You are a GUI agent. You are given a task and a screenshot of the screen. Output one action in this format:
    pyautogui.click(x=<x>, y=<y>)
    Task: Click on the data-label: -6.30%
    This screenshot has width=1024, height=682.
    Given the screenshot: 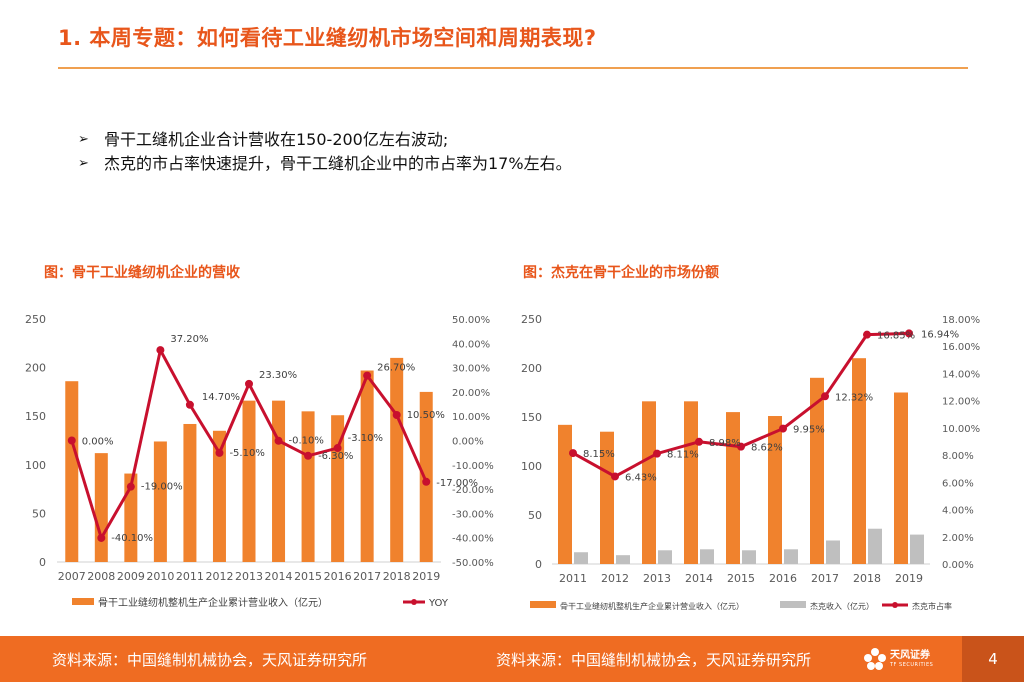 What is the action you would take?
    pyautogui.click(x=335, y=456)
    